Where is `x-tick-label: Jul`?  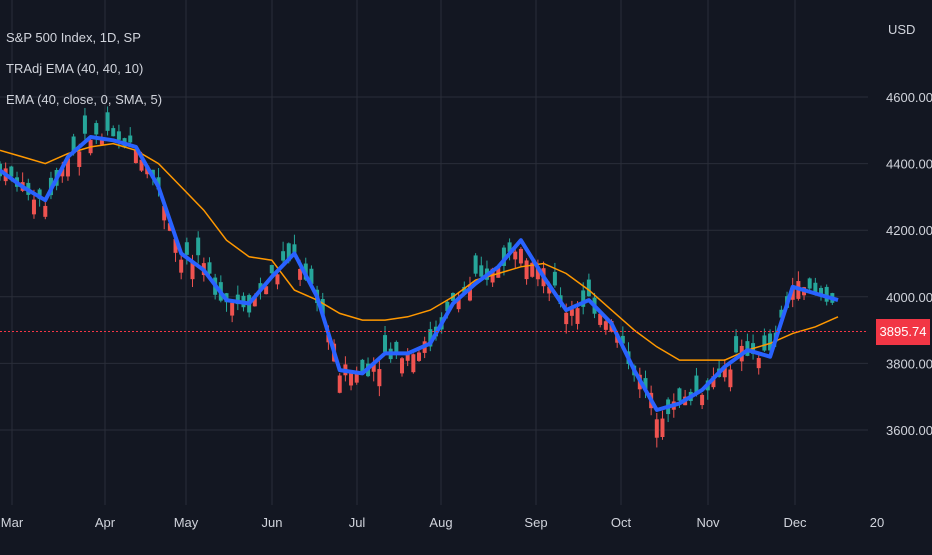
x-tick-label: Jul is located at coordinates (357, 522).